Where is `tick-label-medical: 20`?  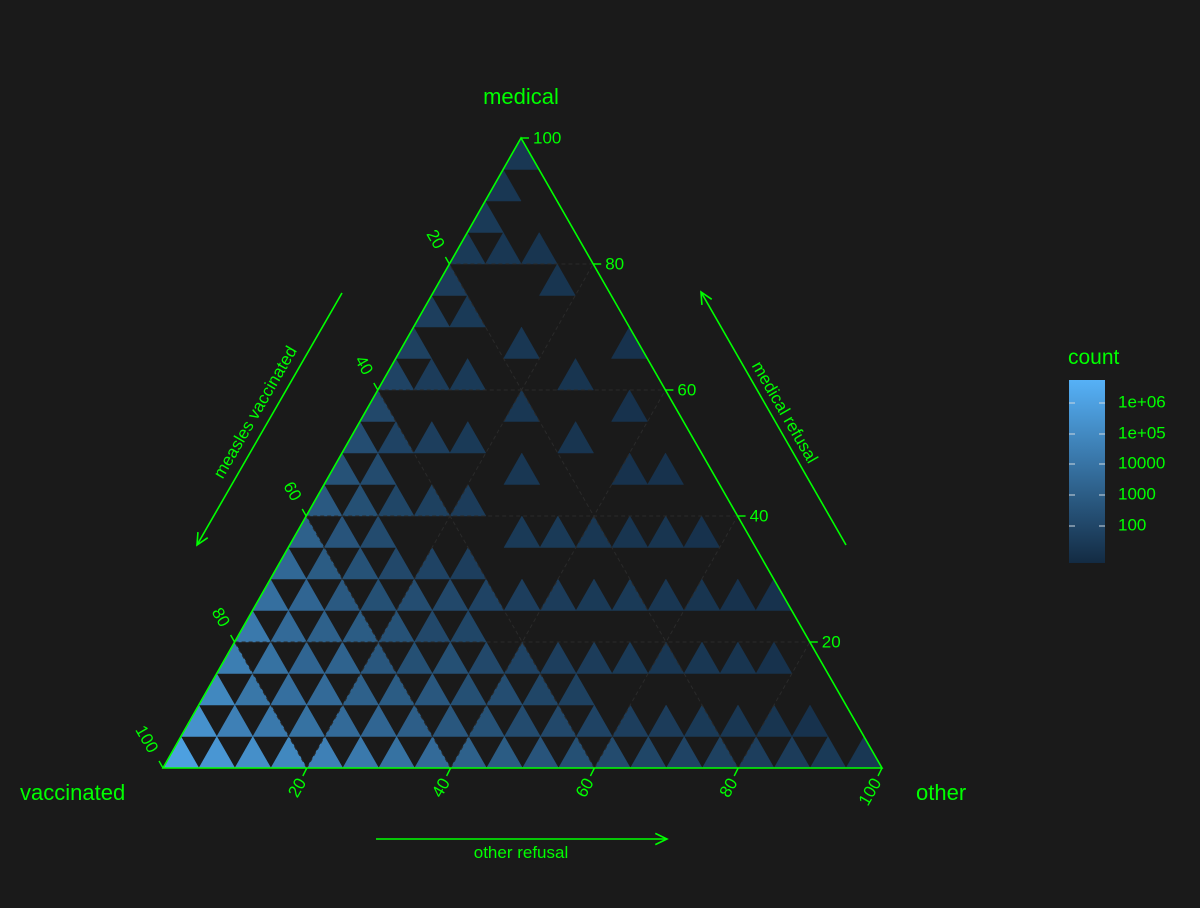
tick-label-medical: 20 is located at coordinates (831, 641).